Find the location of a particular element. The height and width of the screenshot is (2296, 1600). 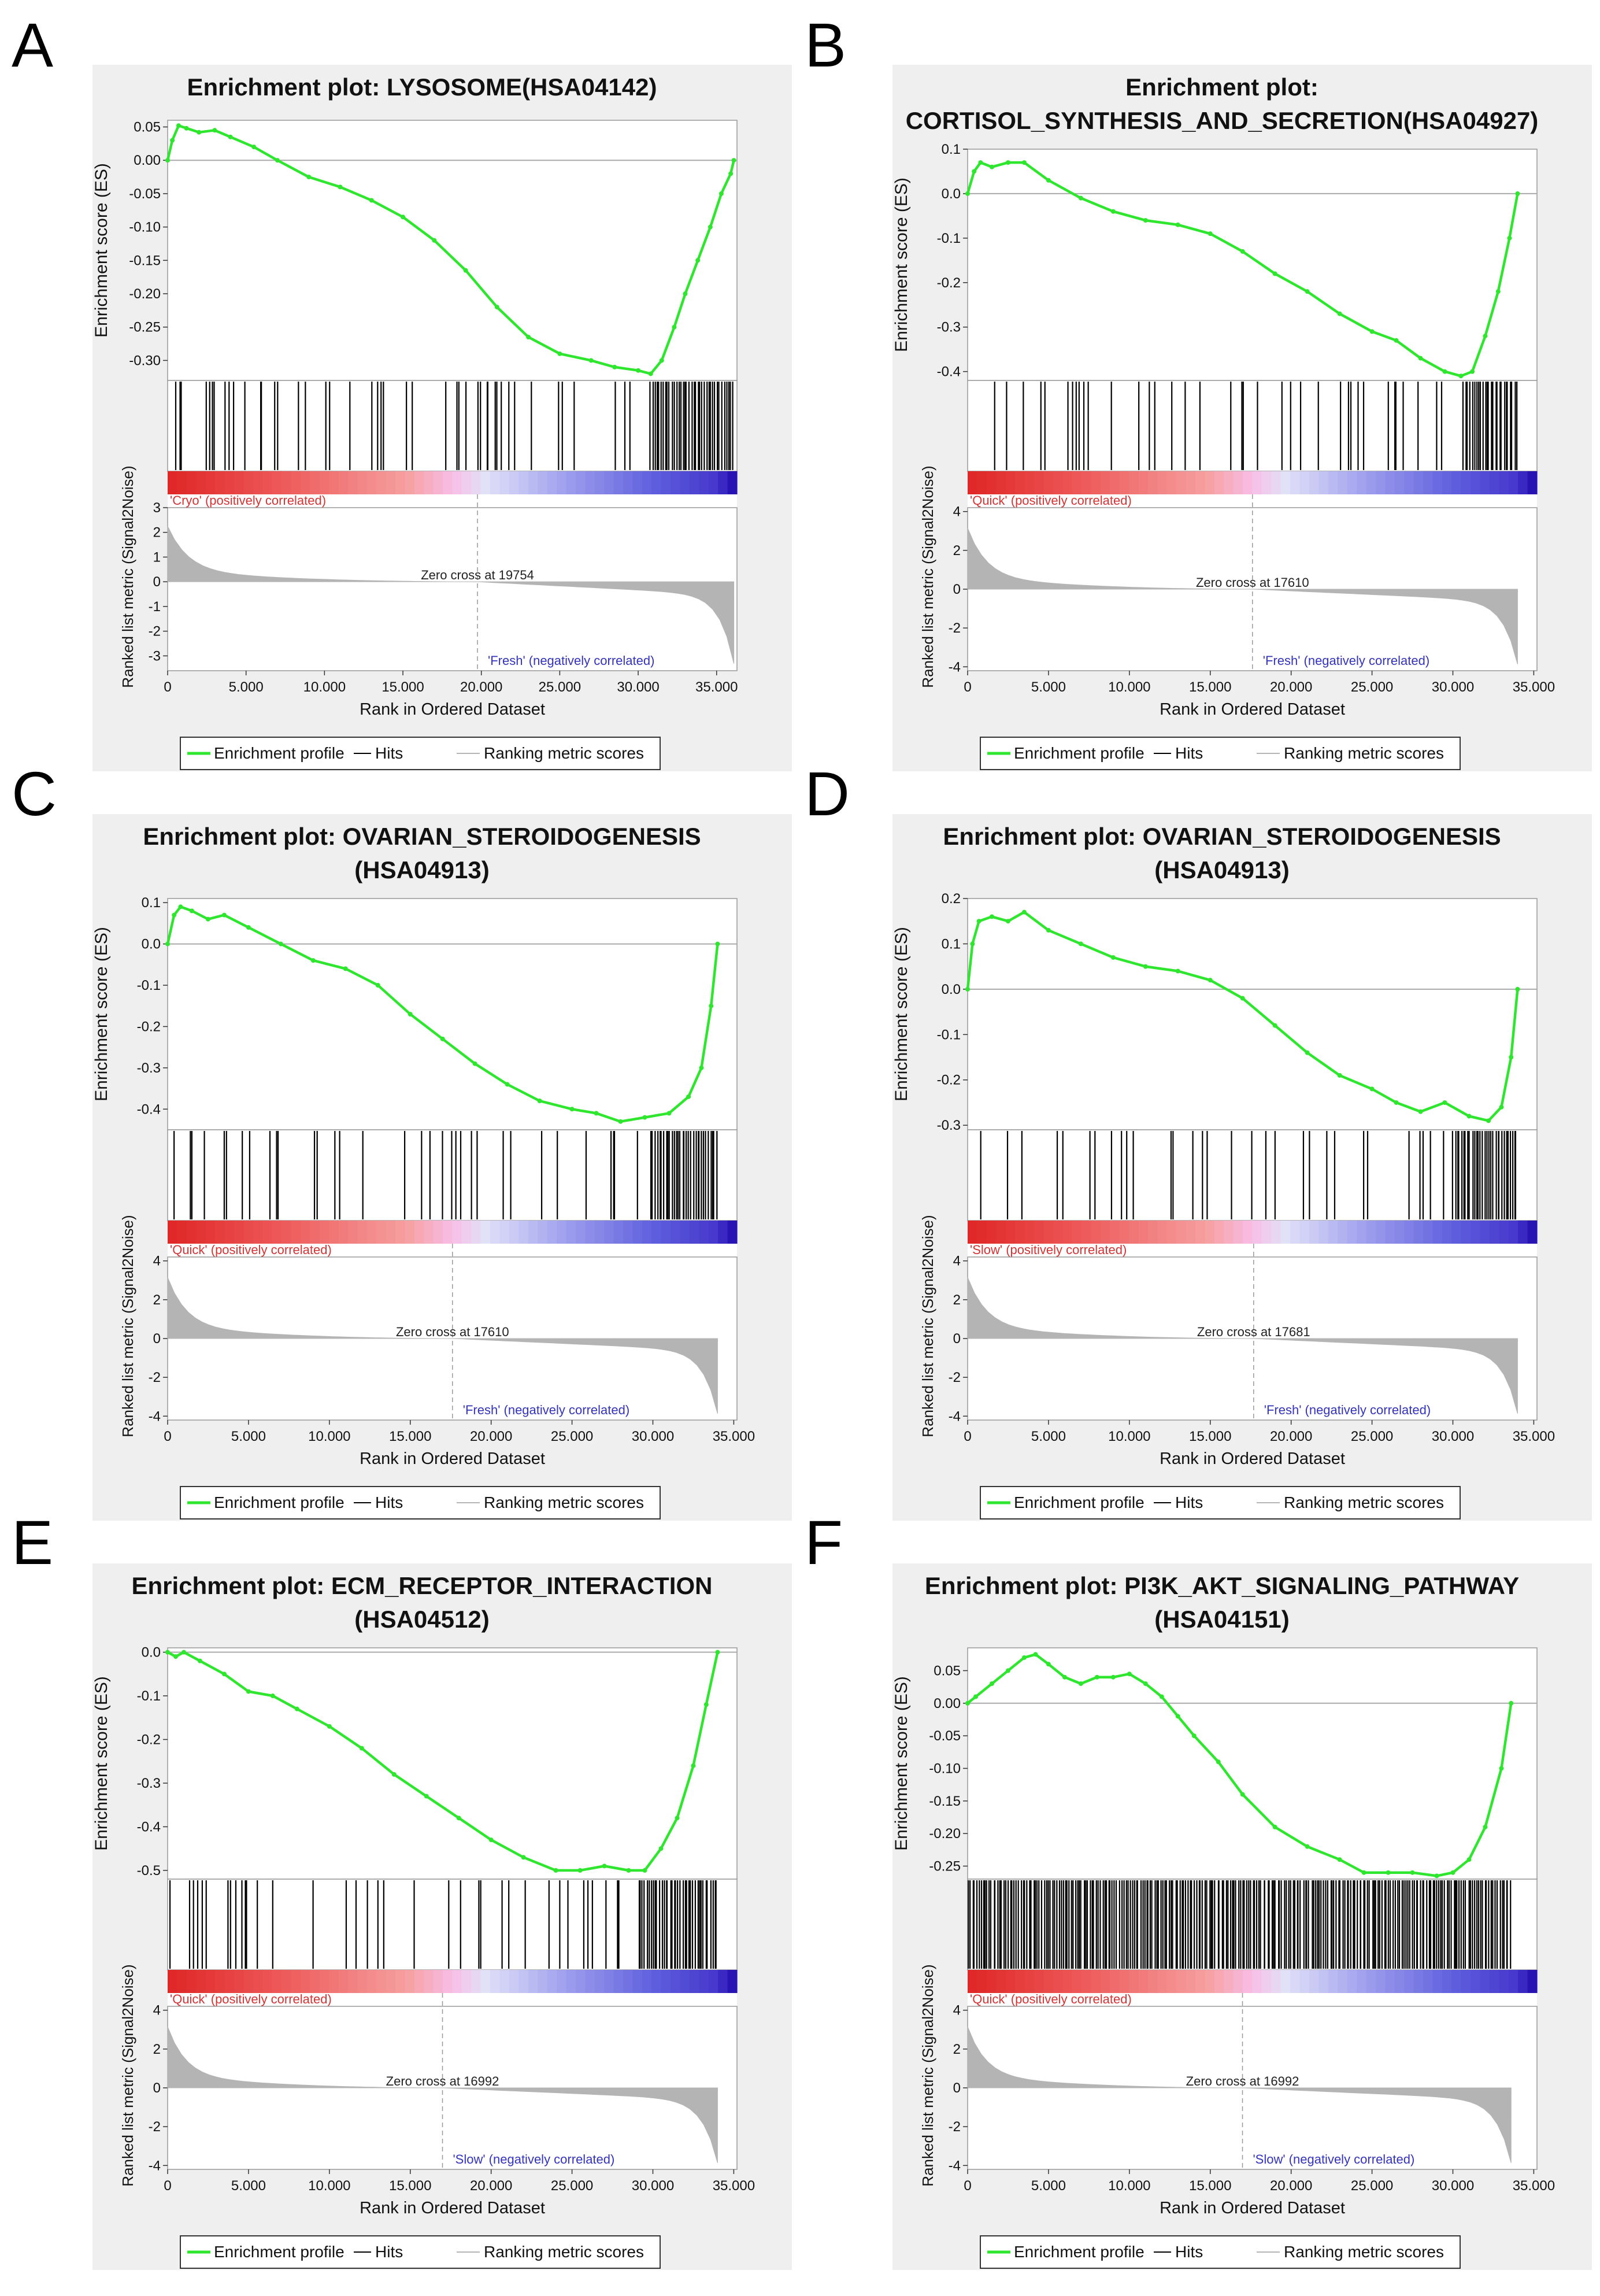

x-tick-label: 5.000 is located at coordinates (247, 687).